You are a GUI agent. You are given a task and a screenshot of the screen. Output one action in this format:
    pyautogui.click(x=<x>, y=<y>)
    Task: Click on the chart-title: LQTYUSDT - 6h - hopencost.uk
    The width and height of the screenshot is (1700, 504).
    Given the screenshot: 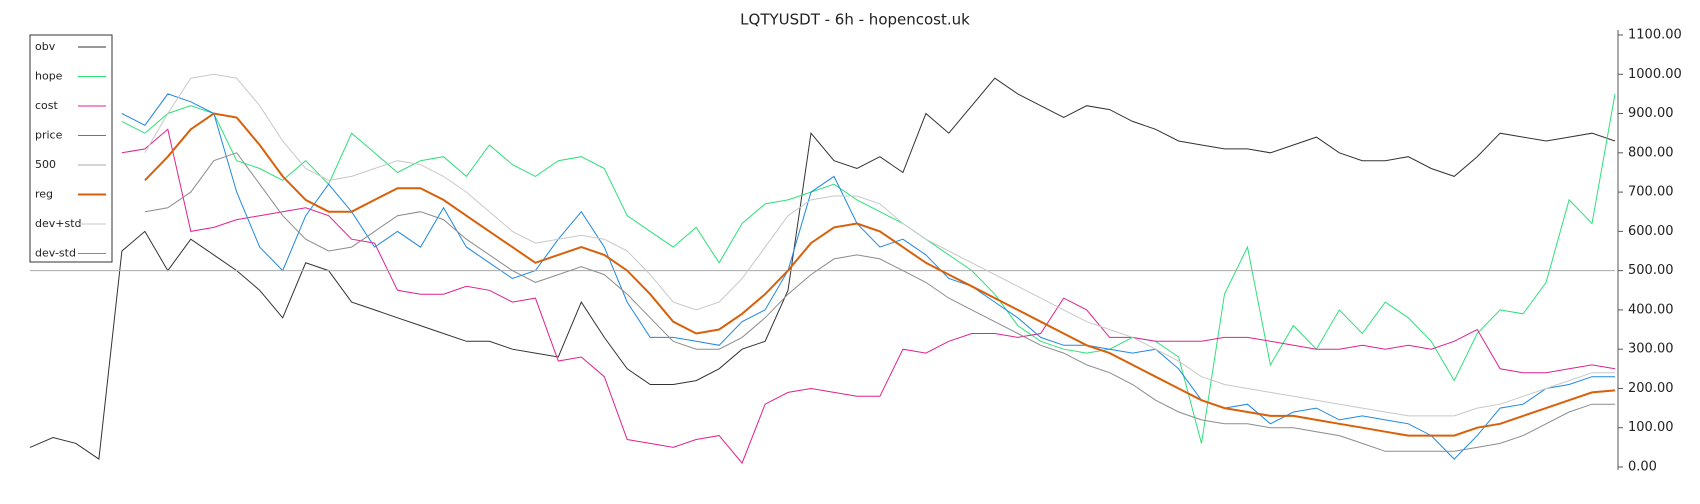 What is the action you would take?
    pyautogui.click(x=855, y=20)
    